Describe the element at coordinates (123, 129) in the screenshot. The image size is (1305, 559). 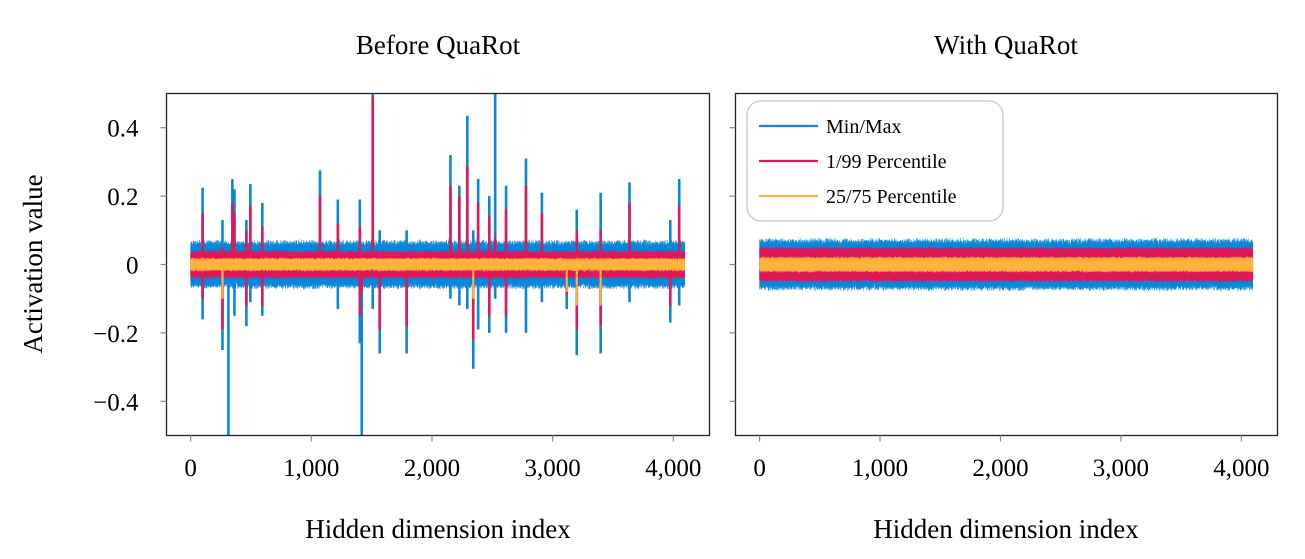
I see `y-tick-label: 0.4` at that location.